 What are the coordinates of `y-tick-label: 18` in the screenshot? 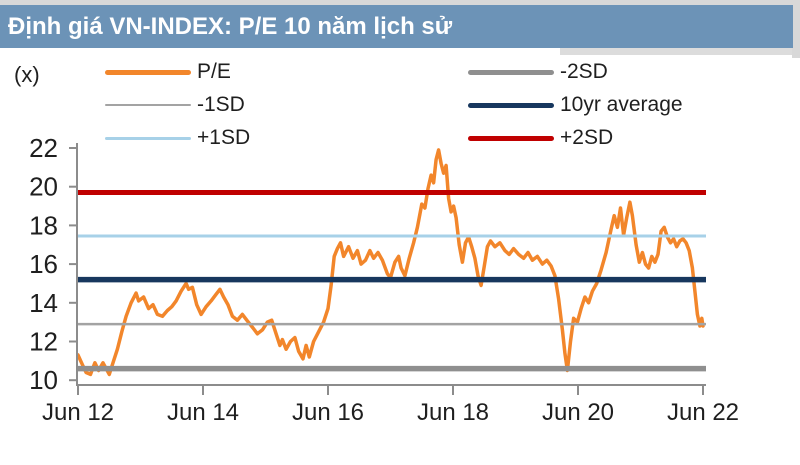 It's located at (43, 225).